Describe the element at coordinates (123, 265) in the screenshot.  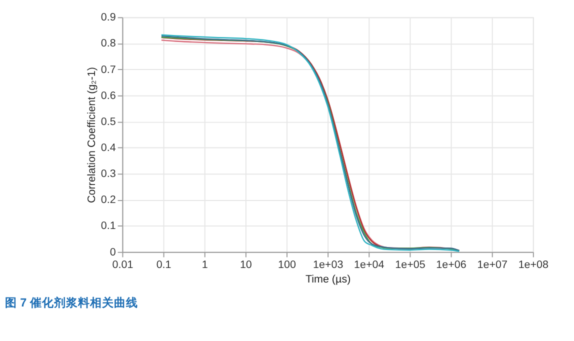
I see `x-tick-label: 0.01` at that location.